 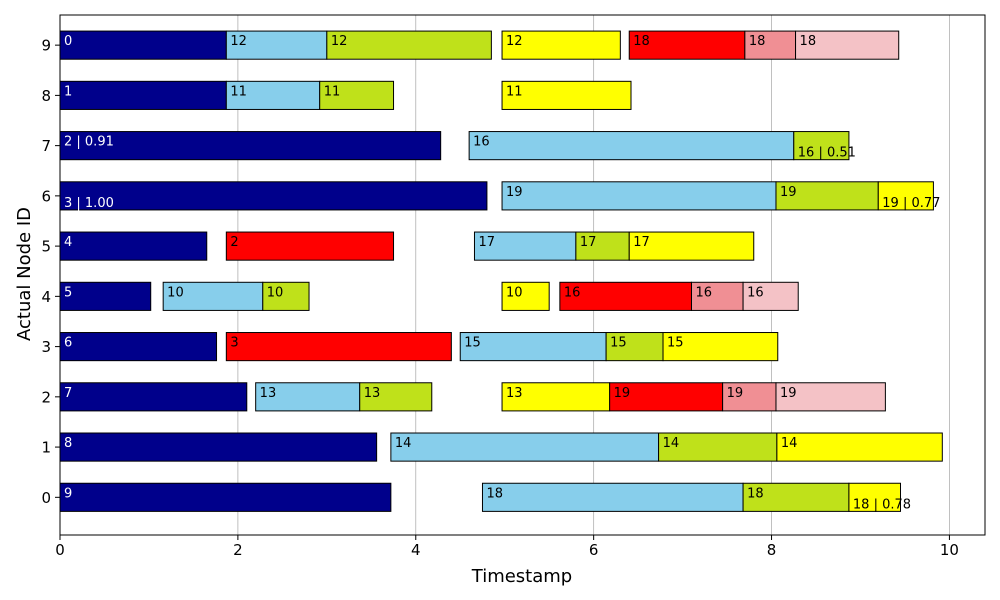 I want to click on x-tick-label: 2, so click(x=238, y=550).